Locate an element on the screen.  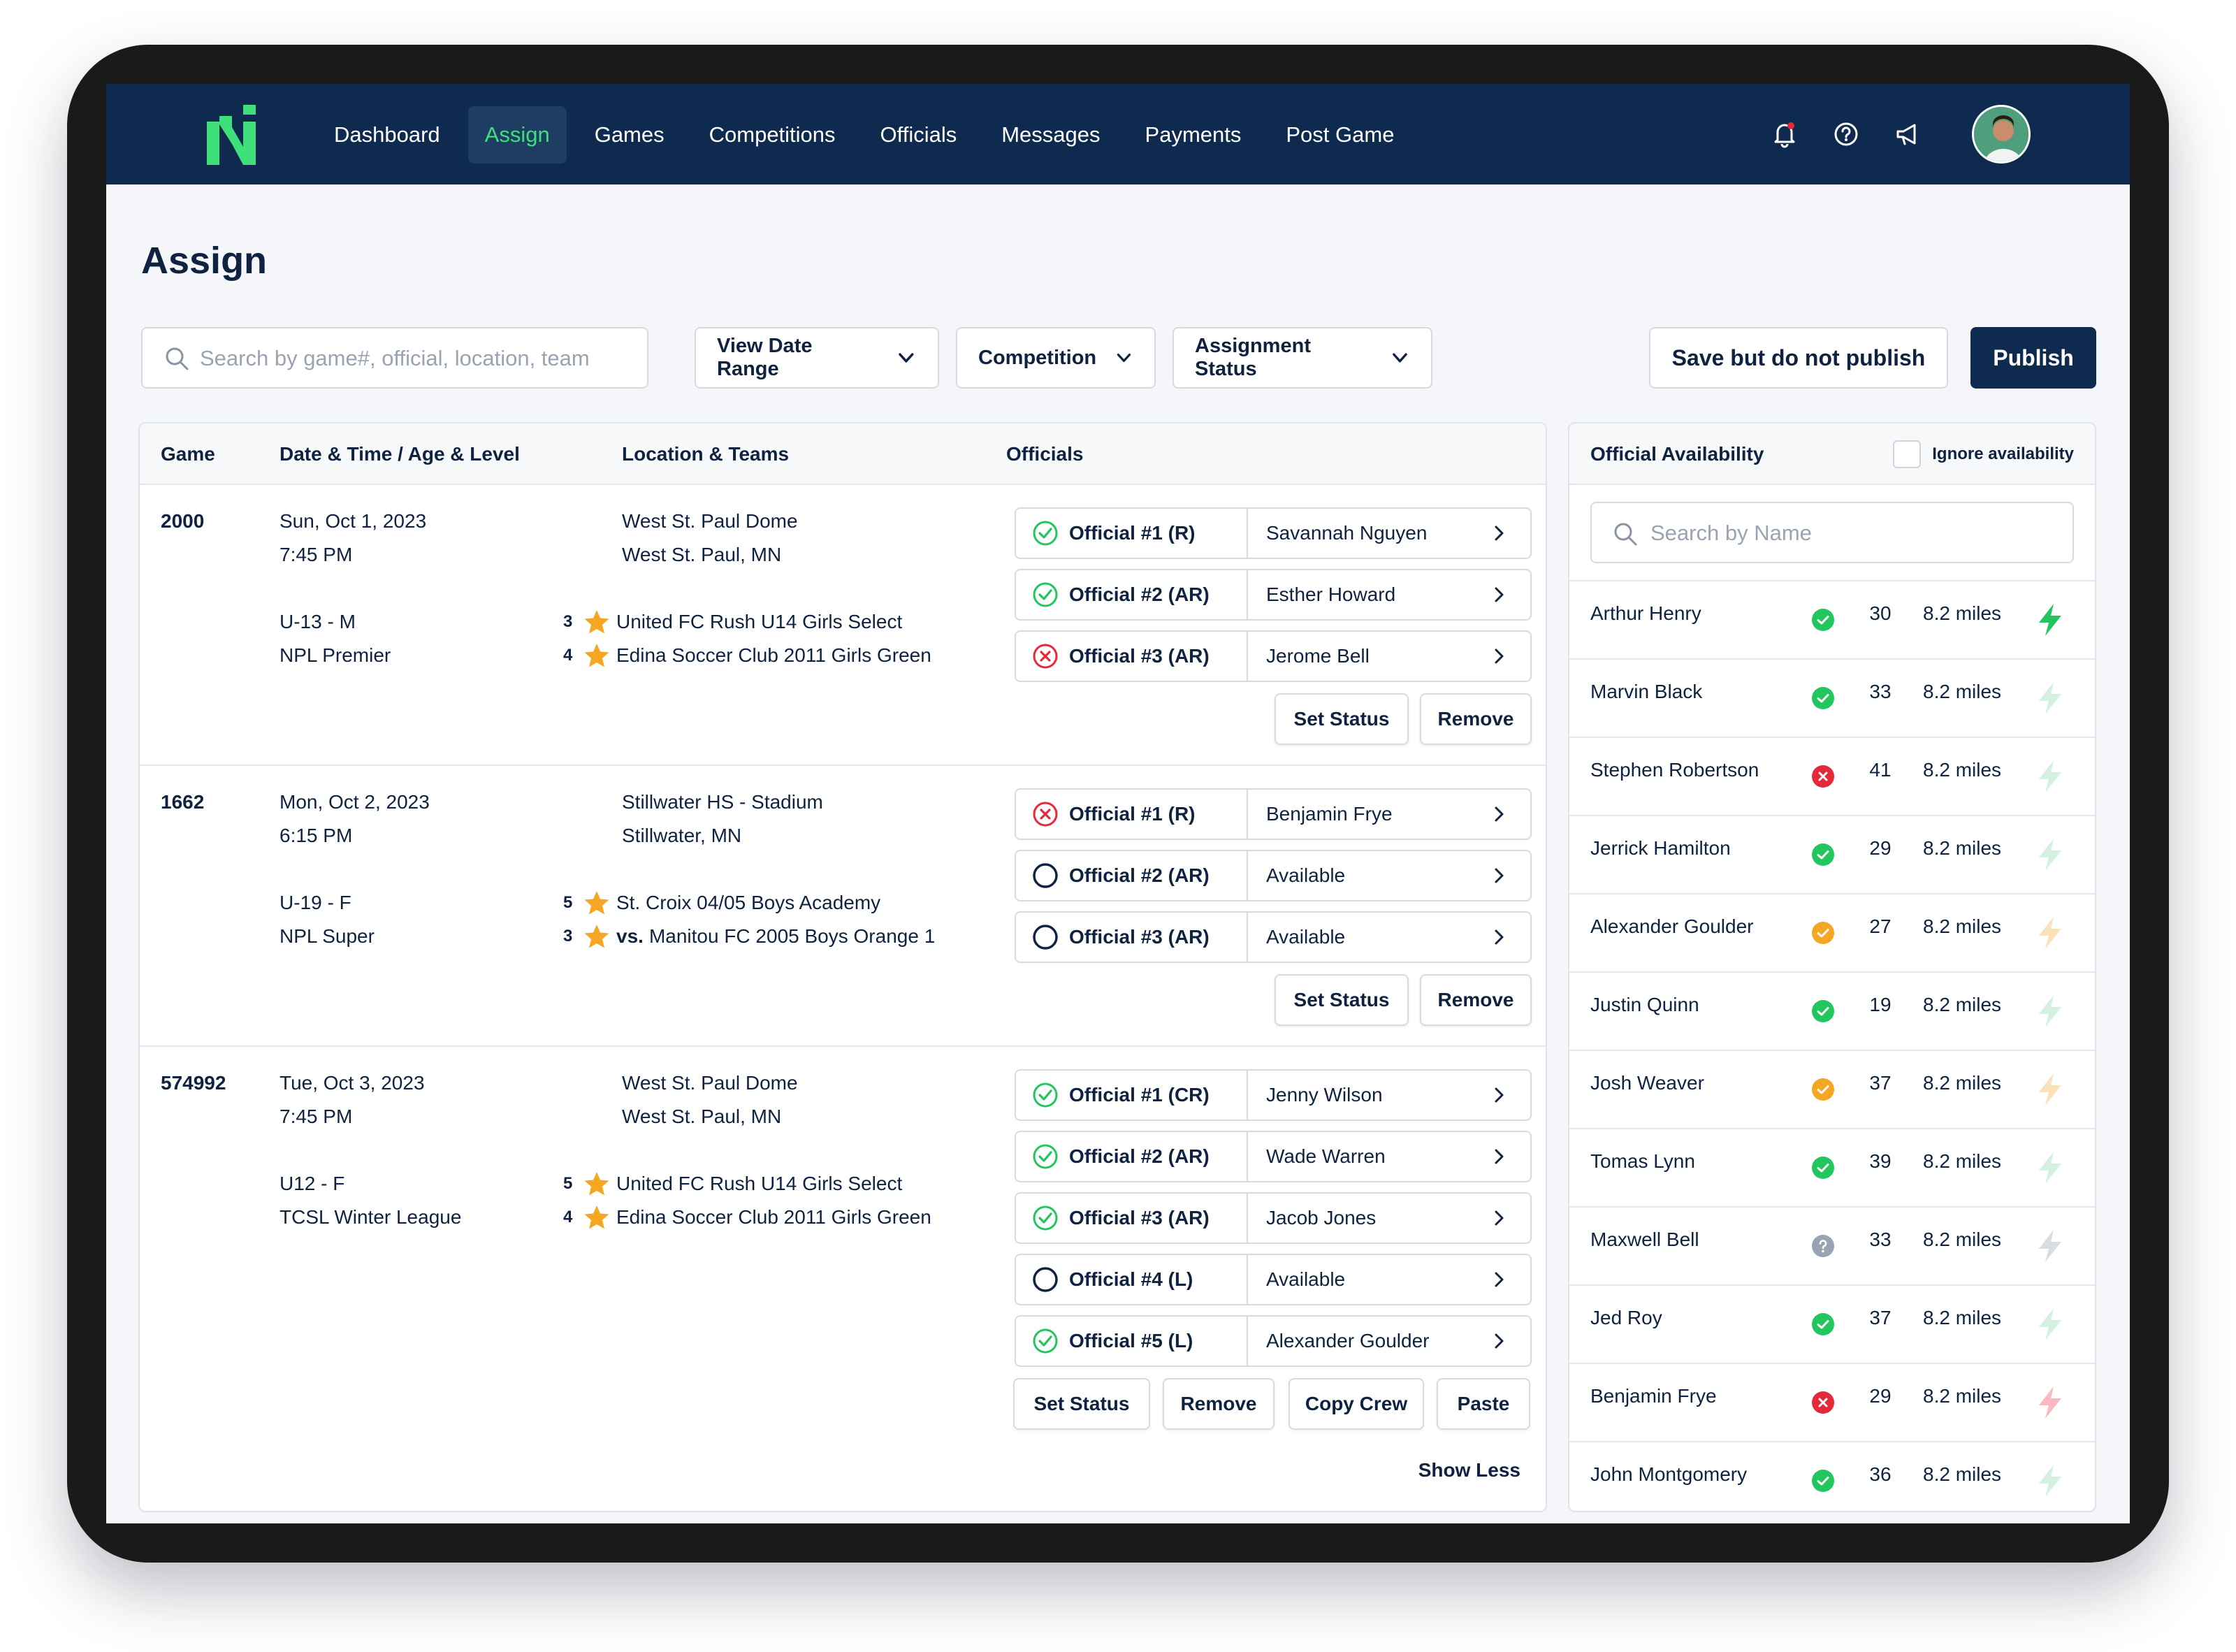
name-search-input is located at coordinates (1853, 533).